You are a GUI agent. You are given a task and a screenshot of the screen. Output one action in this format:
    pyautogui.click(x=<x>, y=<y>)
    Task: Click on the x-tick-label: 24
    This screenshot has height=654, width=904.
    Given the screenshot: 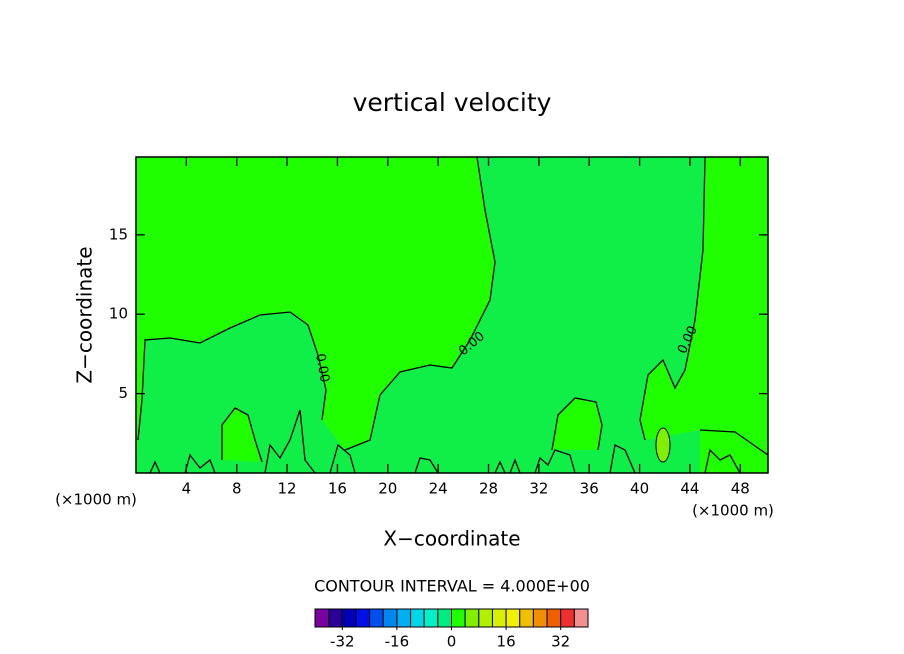 What is the action you would take?
    pyautogui.click(x=438, y=489)
    